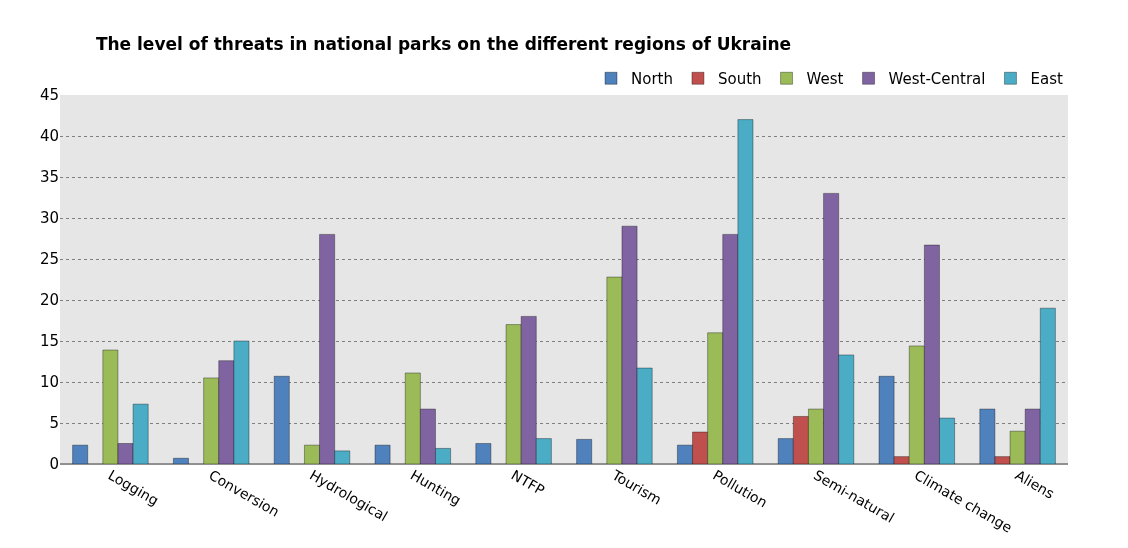 This screenshot has width=1128, height=548. What do you see at coordinates (49, 382) in the screenshot?
I see `y-tick-label: 10` at bounding box center [49, 382].